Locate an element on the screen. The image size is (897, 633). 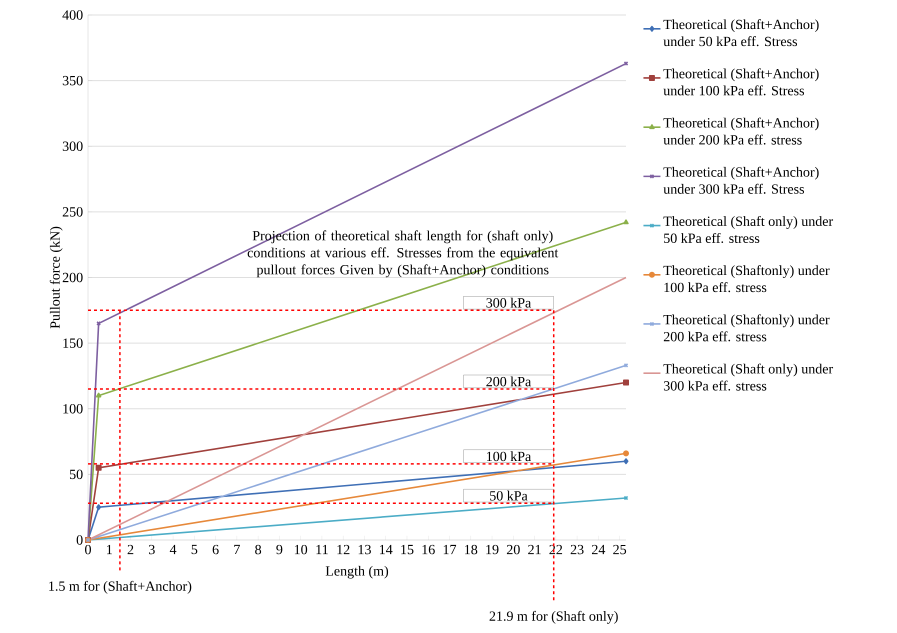
y-tick-label: 50 is located at coordinates (76, 475).